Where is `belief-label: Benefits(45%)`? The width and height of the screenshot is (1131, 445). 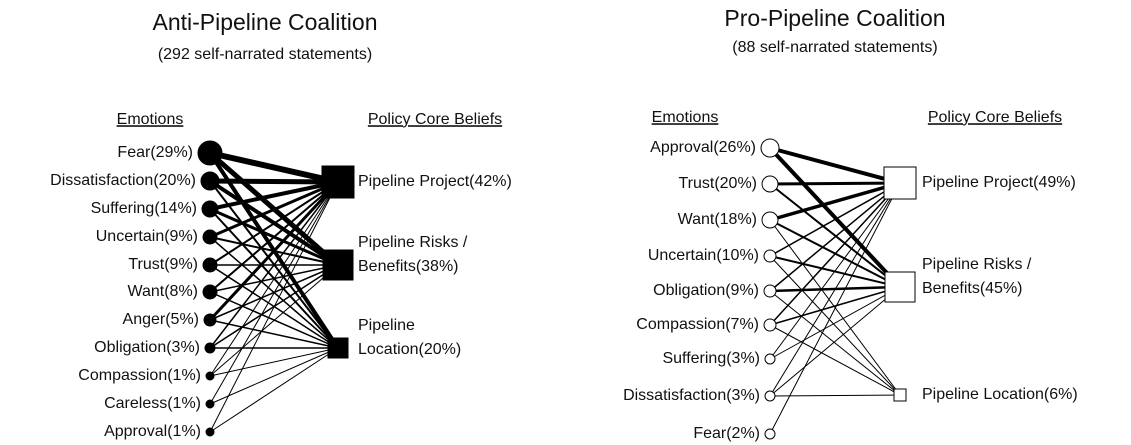 belief-label: Benefits(45%) is located at coordinates (972, 288).